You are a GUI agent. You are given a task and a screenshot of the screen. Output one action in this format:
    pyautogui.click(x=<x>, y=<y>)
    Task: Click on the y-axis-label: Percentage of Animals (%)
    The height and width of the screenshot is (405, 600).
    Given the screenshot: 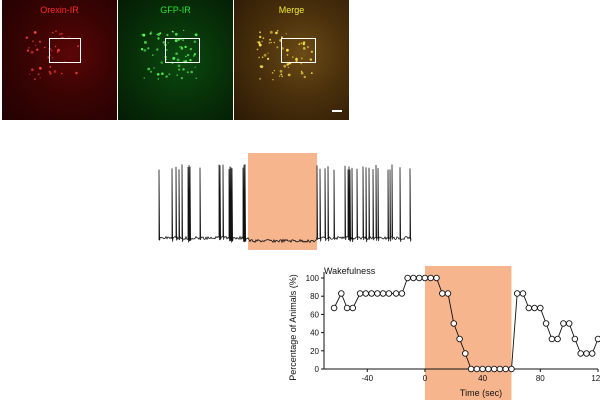 What is the action you would take?
    pyautogui.click(x=293, y=327)
    